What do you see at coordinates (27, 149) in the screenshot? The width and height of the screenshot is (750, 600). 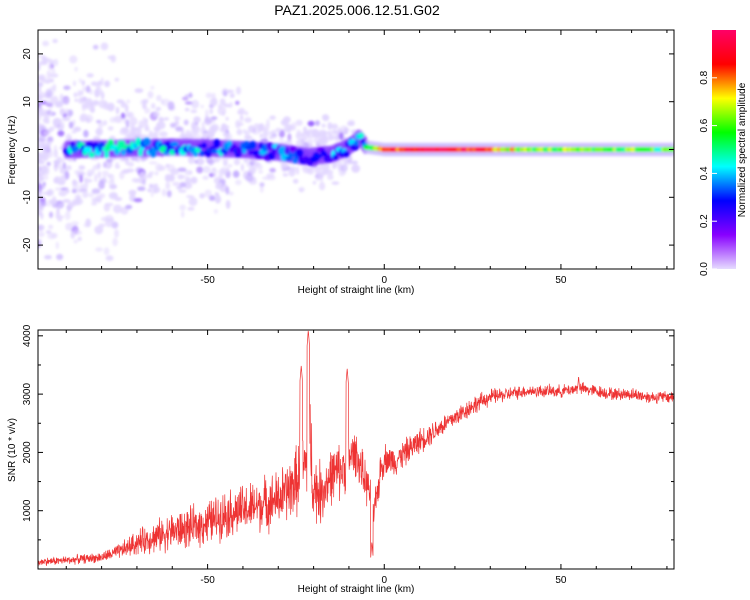 I see `spectrogram-ytick-label: 0` at bounding box center [27, 149].